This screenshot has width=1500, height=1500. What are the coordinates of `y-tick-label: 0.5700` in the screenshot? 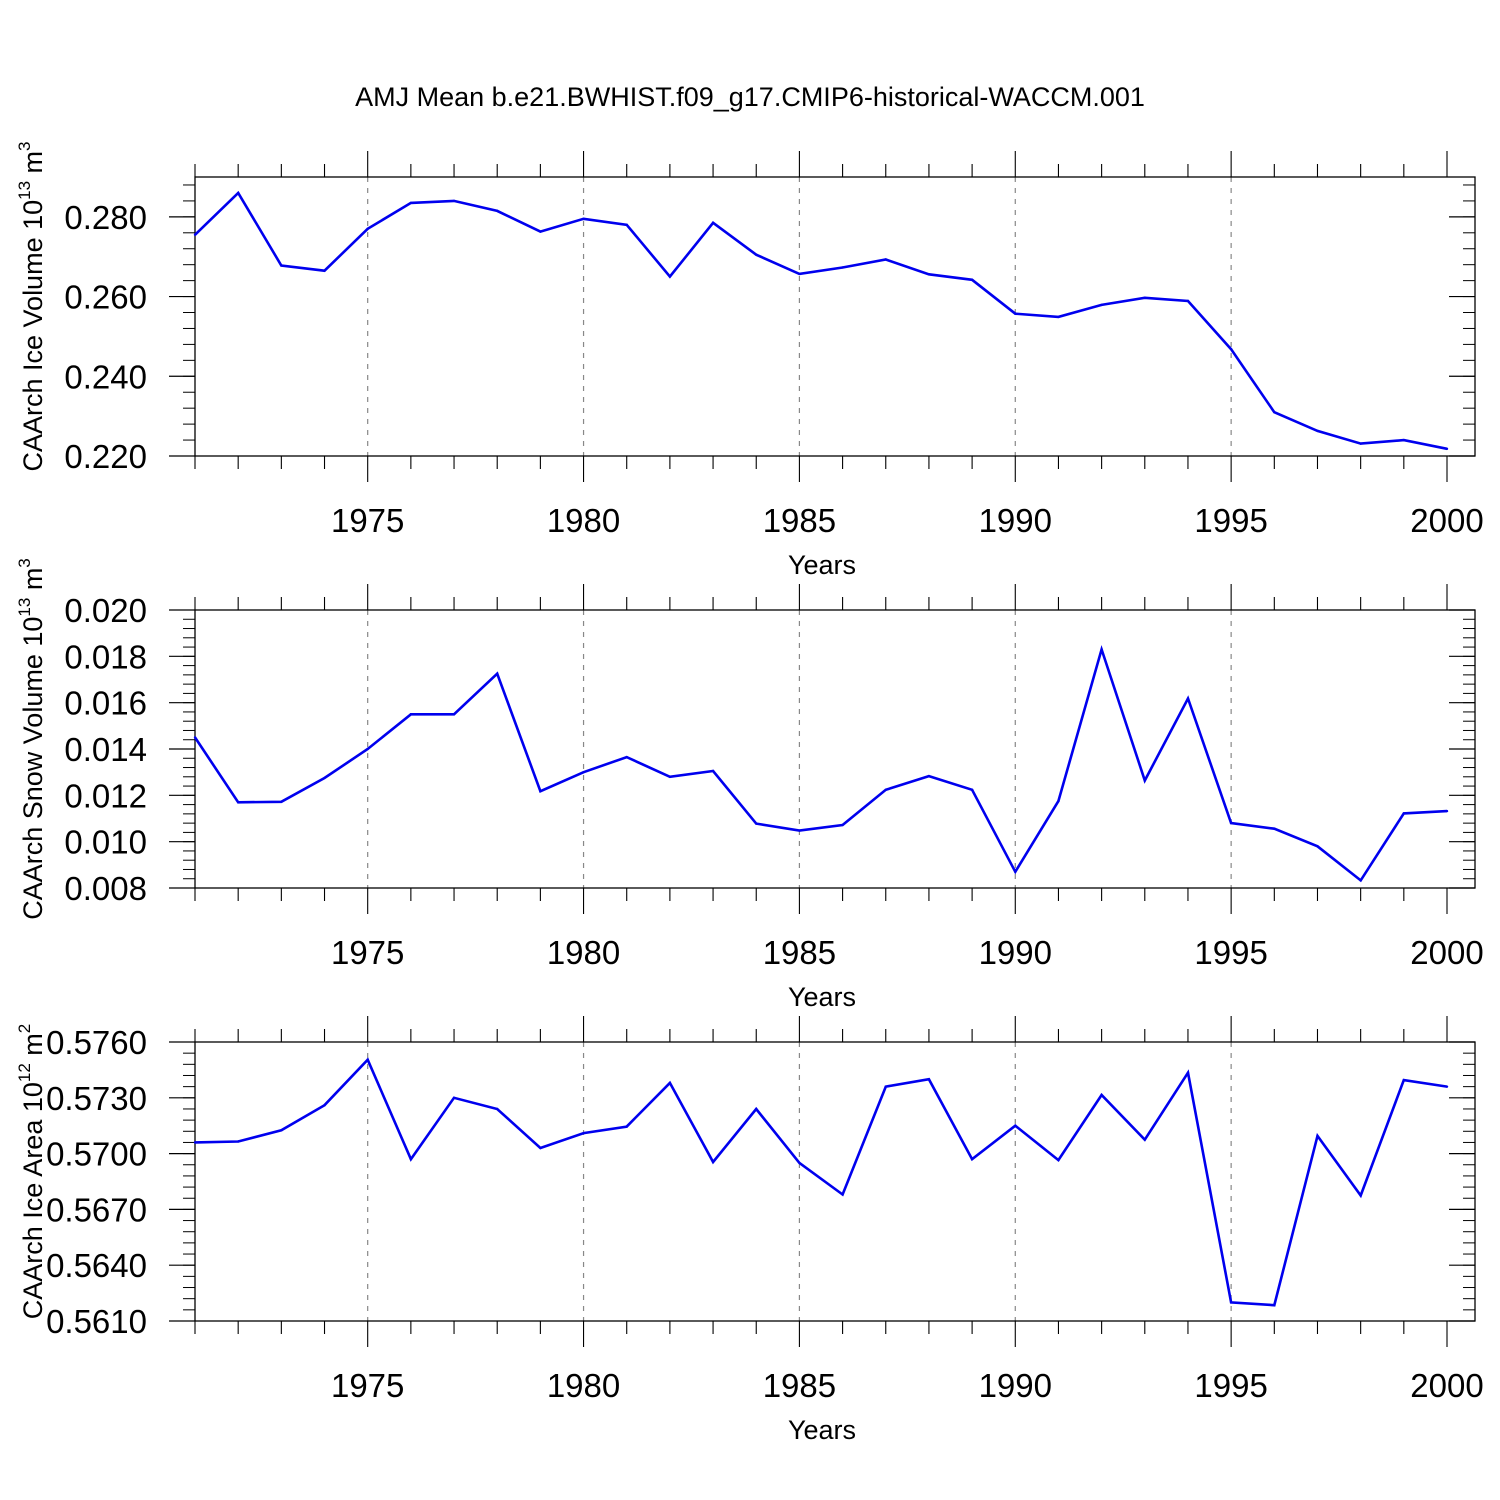 It's located at (96, 1154).